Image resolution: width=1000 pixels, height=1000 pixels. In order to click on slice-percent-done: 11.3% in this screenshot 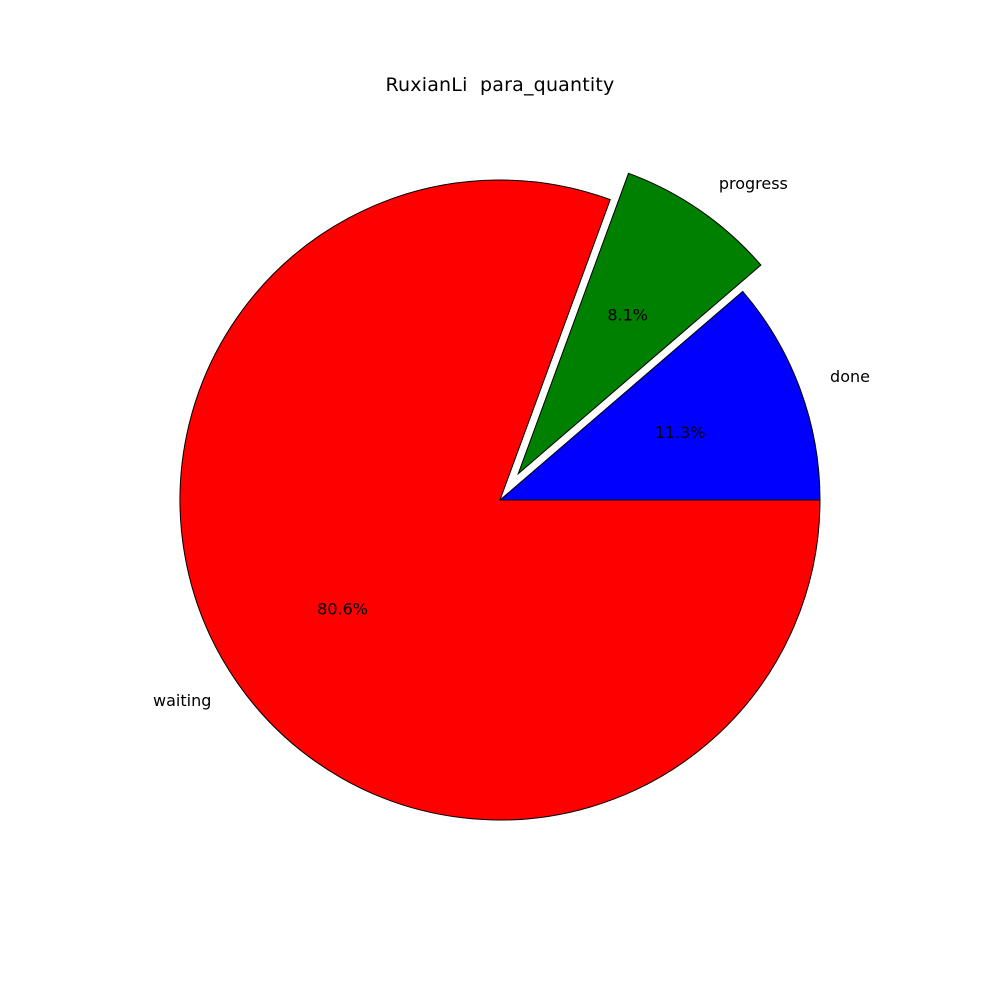, I will do `click(680, 432)`.